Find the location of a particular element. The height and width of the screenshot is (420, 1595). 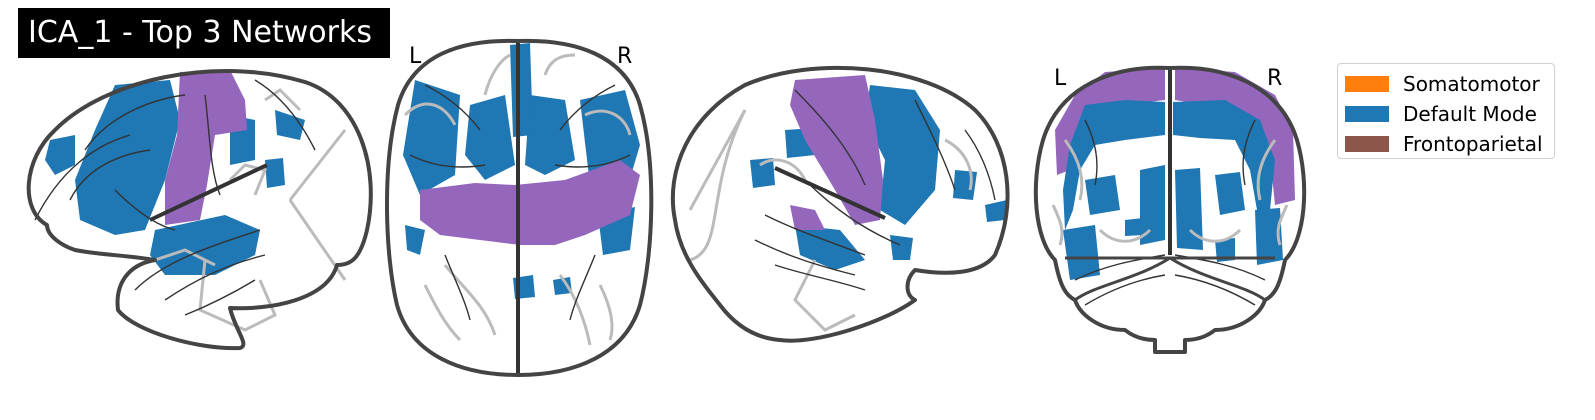

legend-item-frontoparietal: Frontoparietal is located at coordinates (1449, 144).